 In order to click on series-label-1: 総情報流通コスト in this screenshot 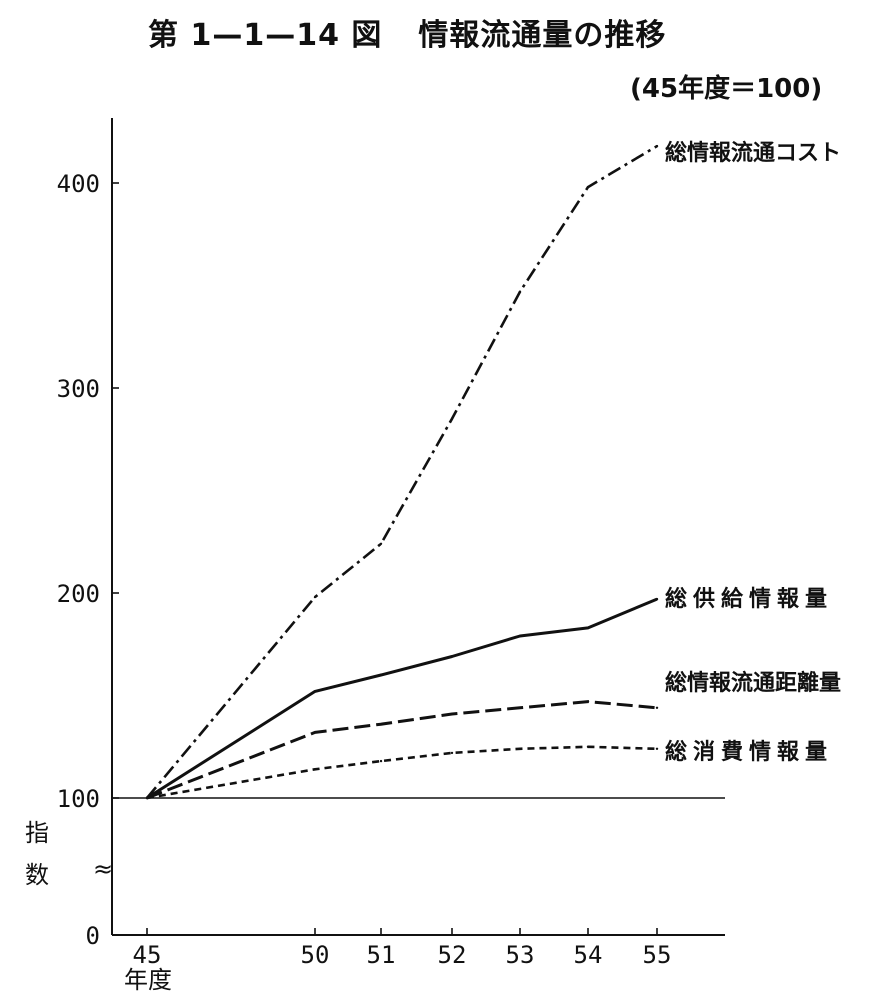, I will do `click(753, 153)`.